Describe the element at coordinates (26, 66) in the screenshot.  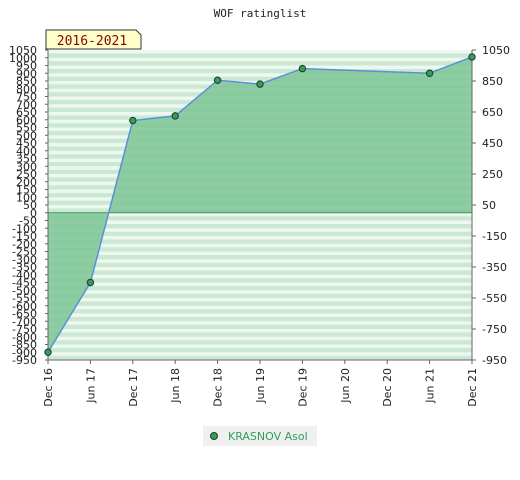
I see `y-tick-label-left: 950` at that location.